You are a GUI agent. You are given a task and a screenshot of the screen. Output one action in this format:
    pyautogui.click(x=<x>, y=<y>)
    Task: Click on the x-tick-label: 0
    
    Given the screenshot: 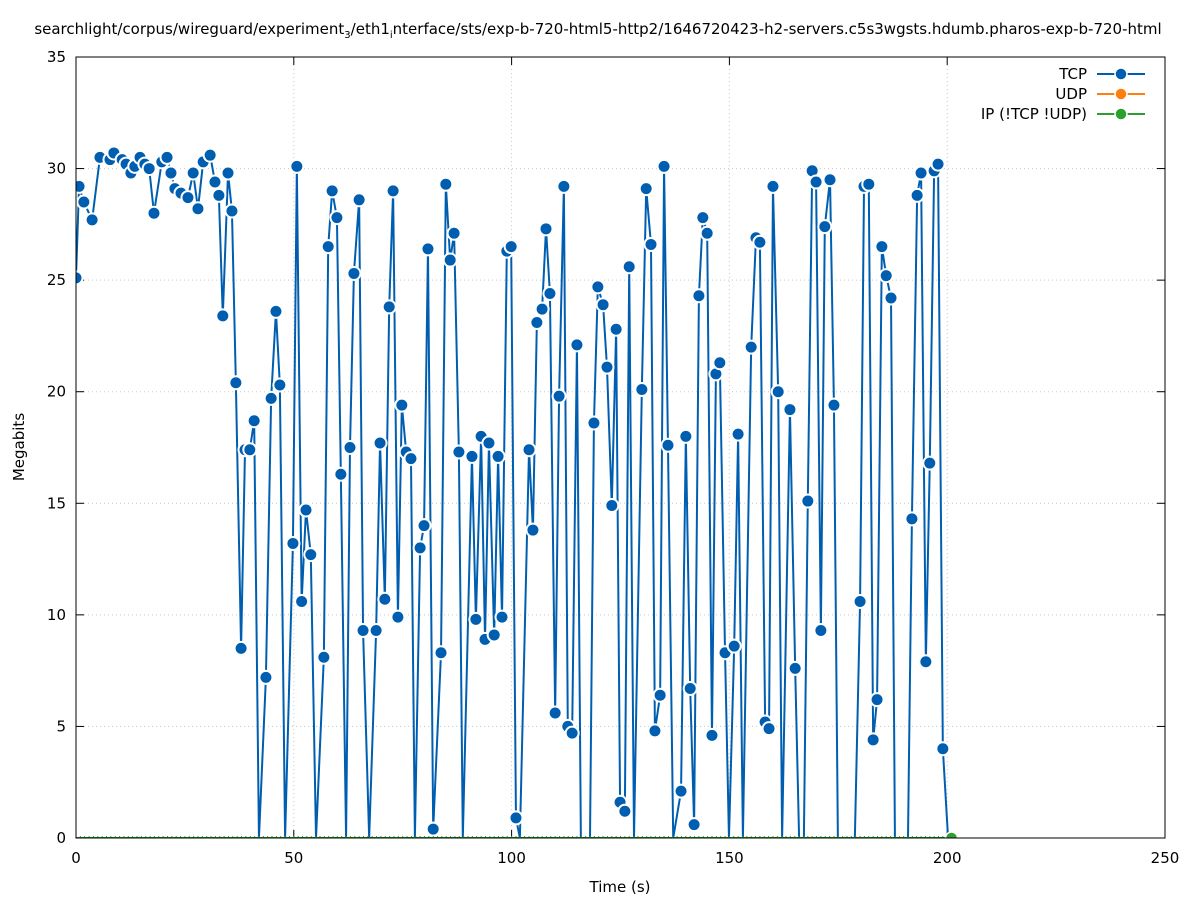 What is the action you would take?
    pyautogui.click(x=76, y=858)
    